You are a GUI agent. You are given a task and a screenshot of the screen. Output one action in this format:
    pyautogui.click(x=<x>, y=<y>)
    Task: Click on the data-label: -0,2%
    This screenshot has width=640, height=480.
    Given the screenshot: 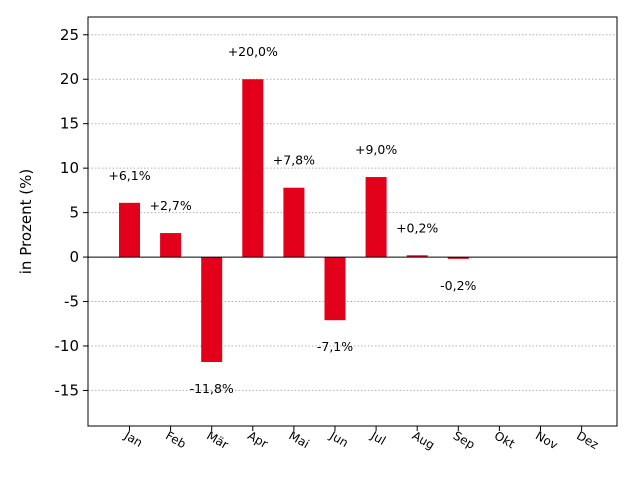 What is the action you would take?
    pyautogui.click(x=458, y=285)
    